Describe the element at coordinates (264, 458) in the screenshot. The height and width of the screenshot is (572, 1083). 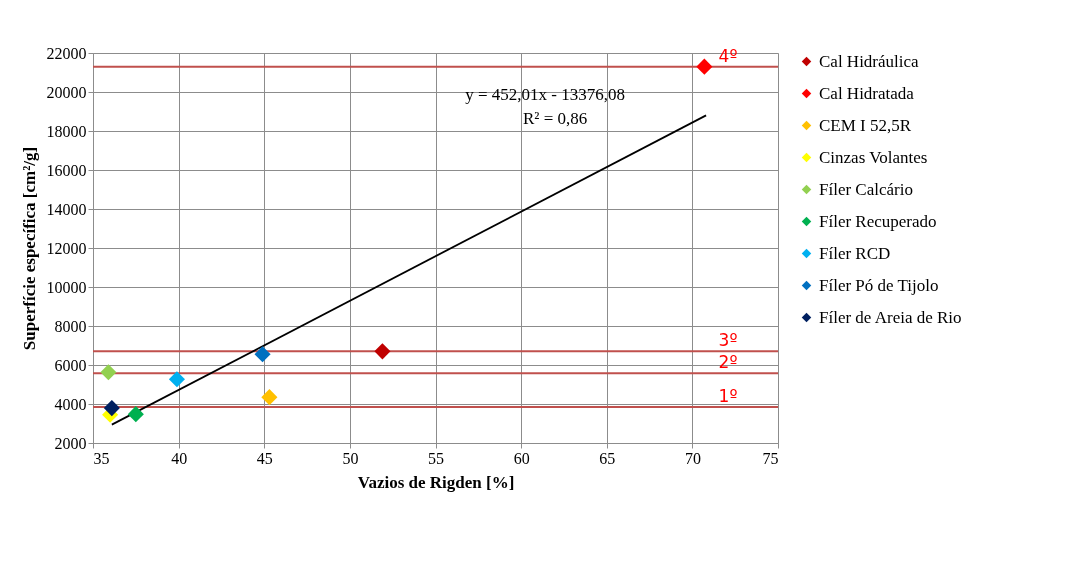
I see `x-tick-label: 45` at that location.